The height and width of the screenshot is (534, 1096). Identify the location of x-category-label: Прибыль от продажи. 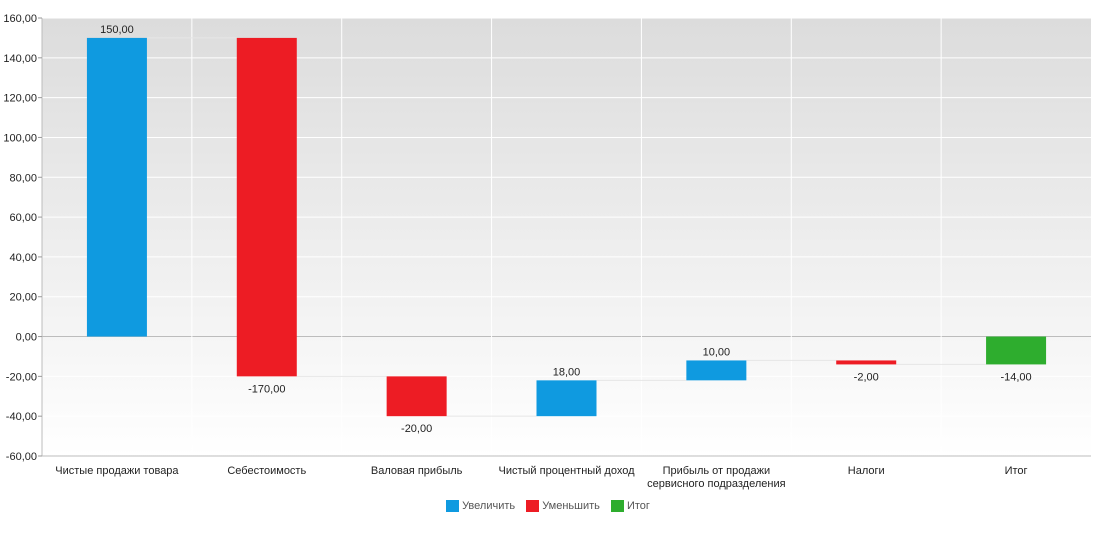
(717, 471).